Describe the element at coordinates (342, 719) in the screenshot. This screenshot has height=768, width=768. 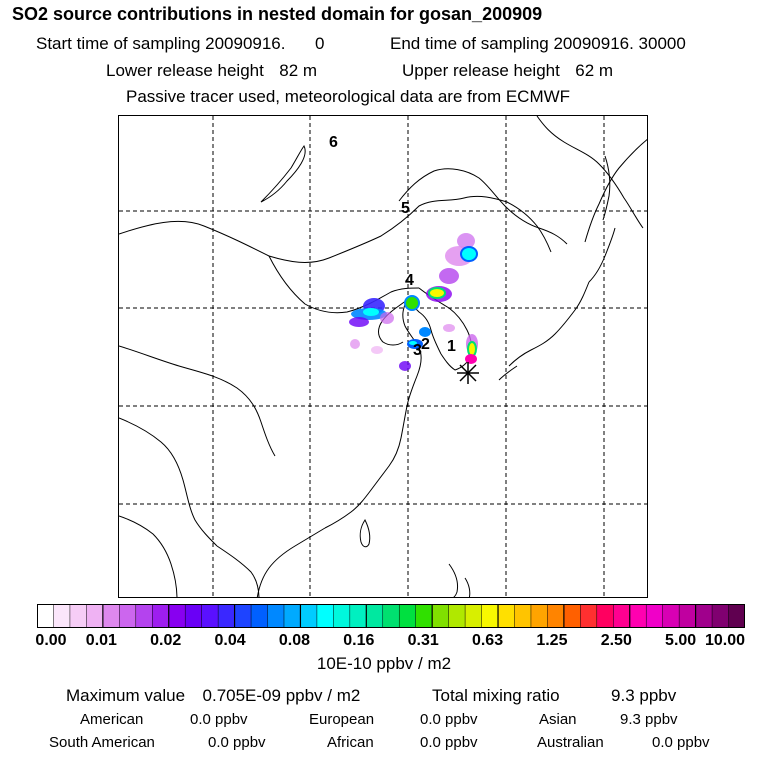
I see `region-name-european: European` at that location.